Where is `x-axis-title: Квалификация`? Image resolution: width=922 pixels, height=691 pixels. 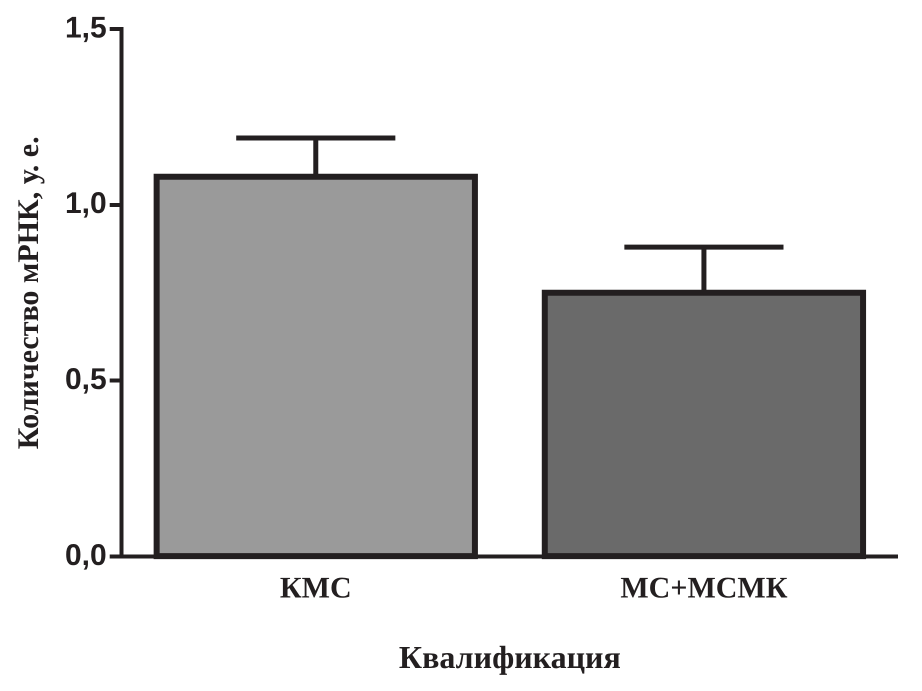 x-axis-title: Квалификация is located at coordinates (509, 657).